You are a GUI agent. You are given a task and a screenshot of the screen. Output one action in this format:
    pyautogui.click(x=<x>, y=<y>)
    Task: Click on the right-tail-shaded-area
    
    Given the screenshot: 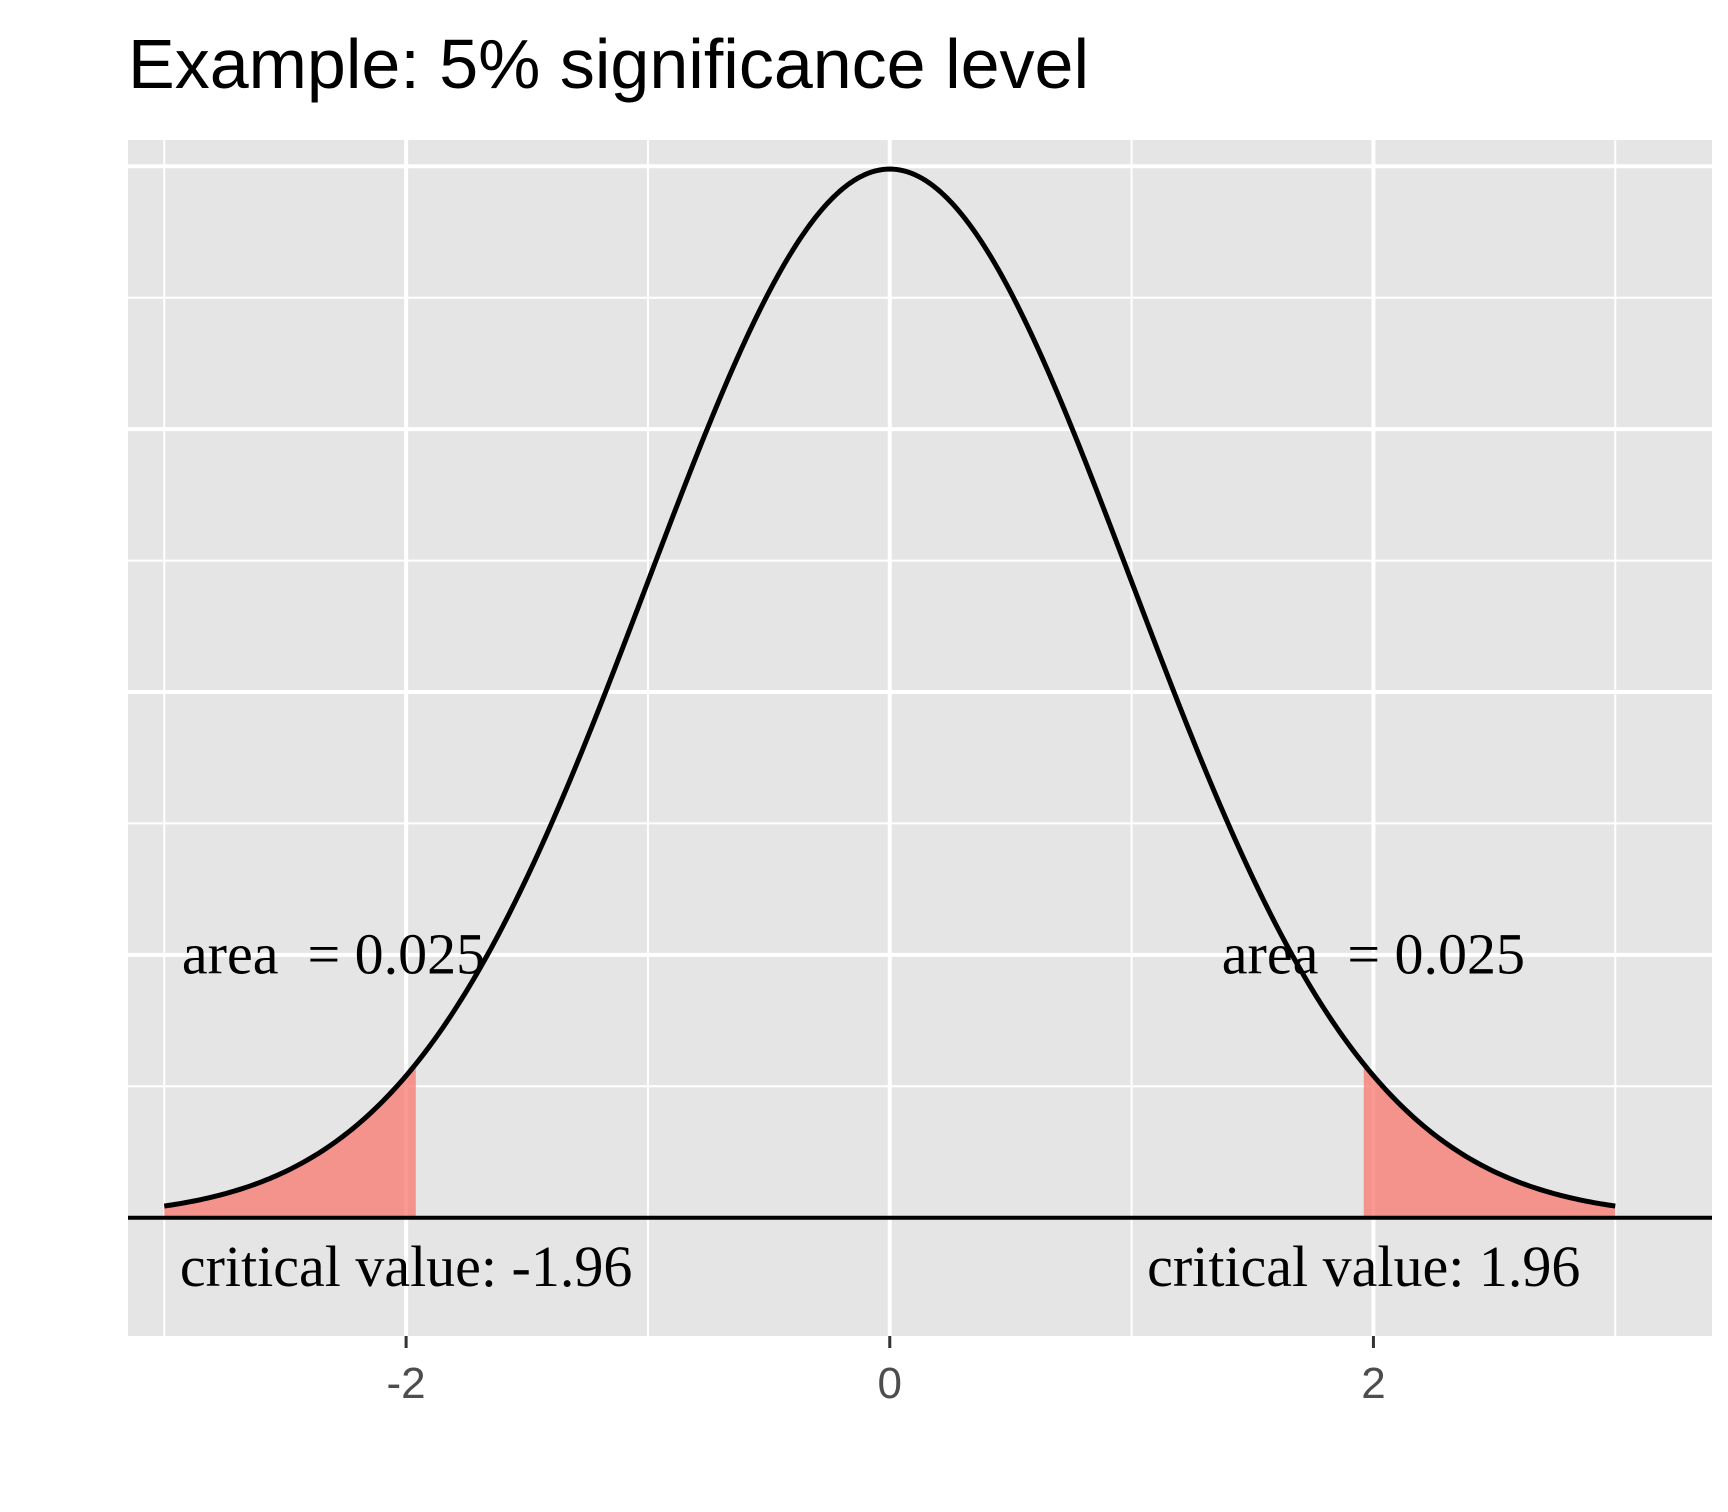 What is the action you would take?
    pyautogui.click(x=1489, y=1141)
    